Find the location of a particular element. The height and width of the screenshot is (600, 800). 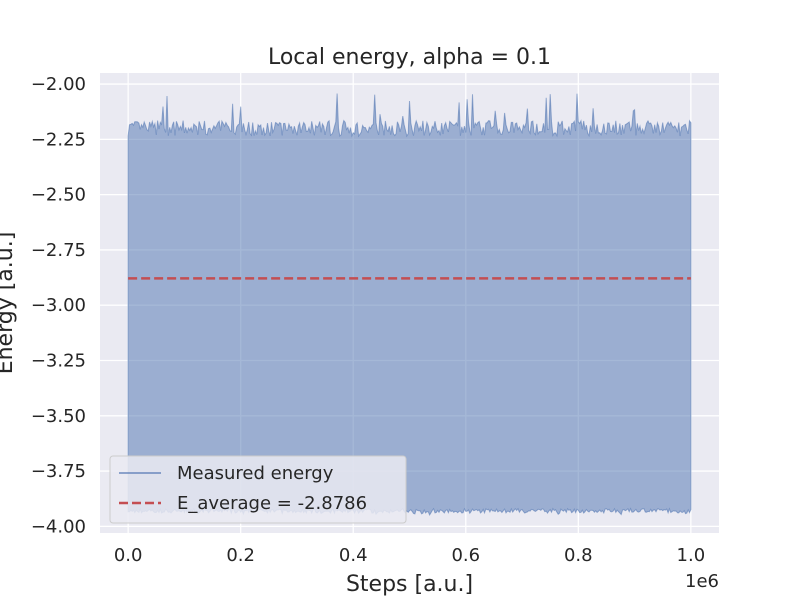

legend-entry-measured-energy: Measured energy is located at coordinates (255, 473).